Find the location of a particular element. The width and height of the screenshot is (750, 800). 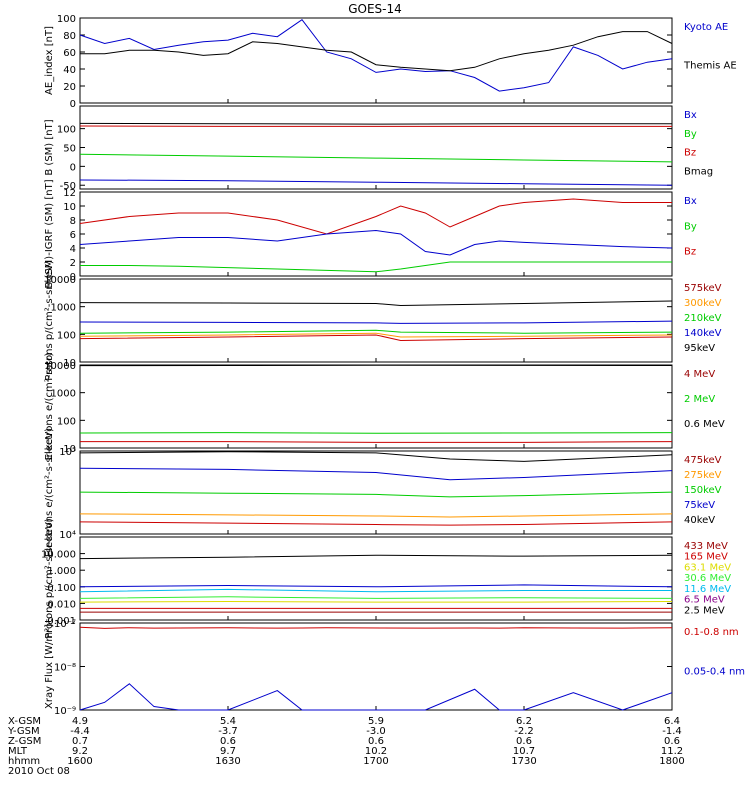

chart-title: GOES-14 is located at coordinates (375, 9).